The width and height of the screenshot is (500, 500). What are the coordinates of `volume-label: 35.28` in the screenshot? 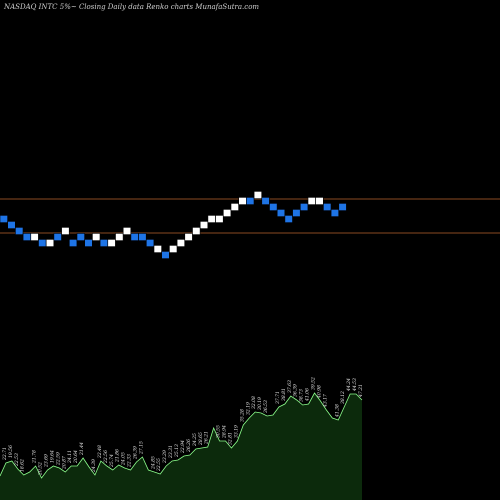 It's located at (242, 415).